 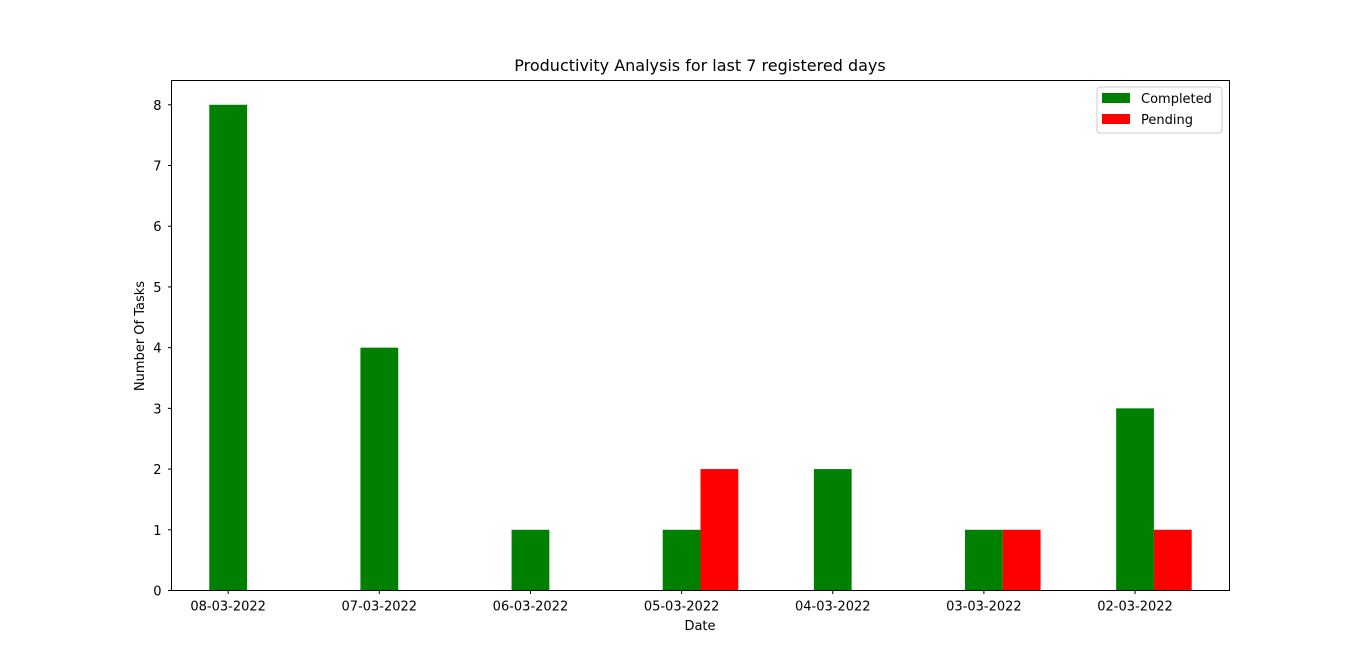 What do you see at coordinates (530, 560) in the screenshot?
I see `bar-completed-06-03-2022` at bounding box center [530, 560].